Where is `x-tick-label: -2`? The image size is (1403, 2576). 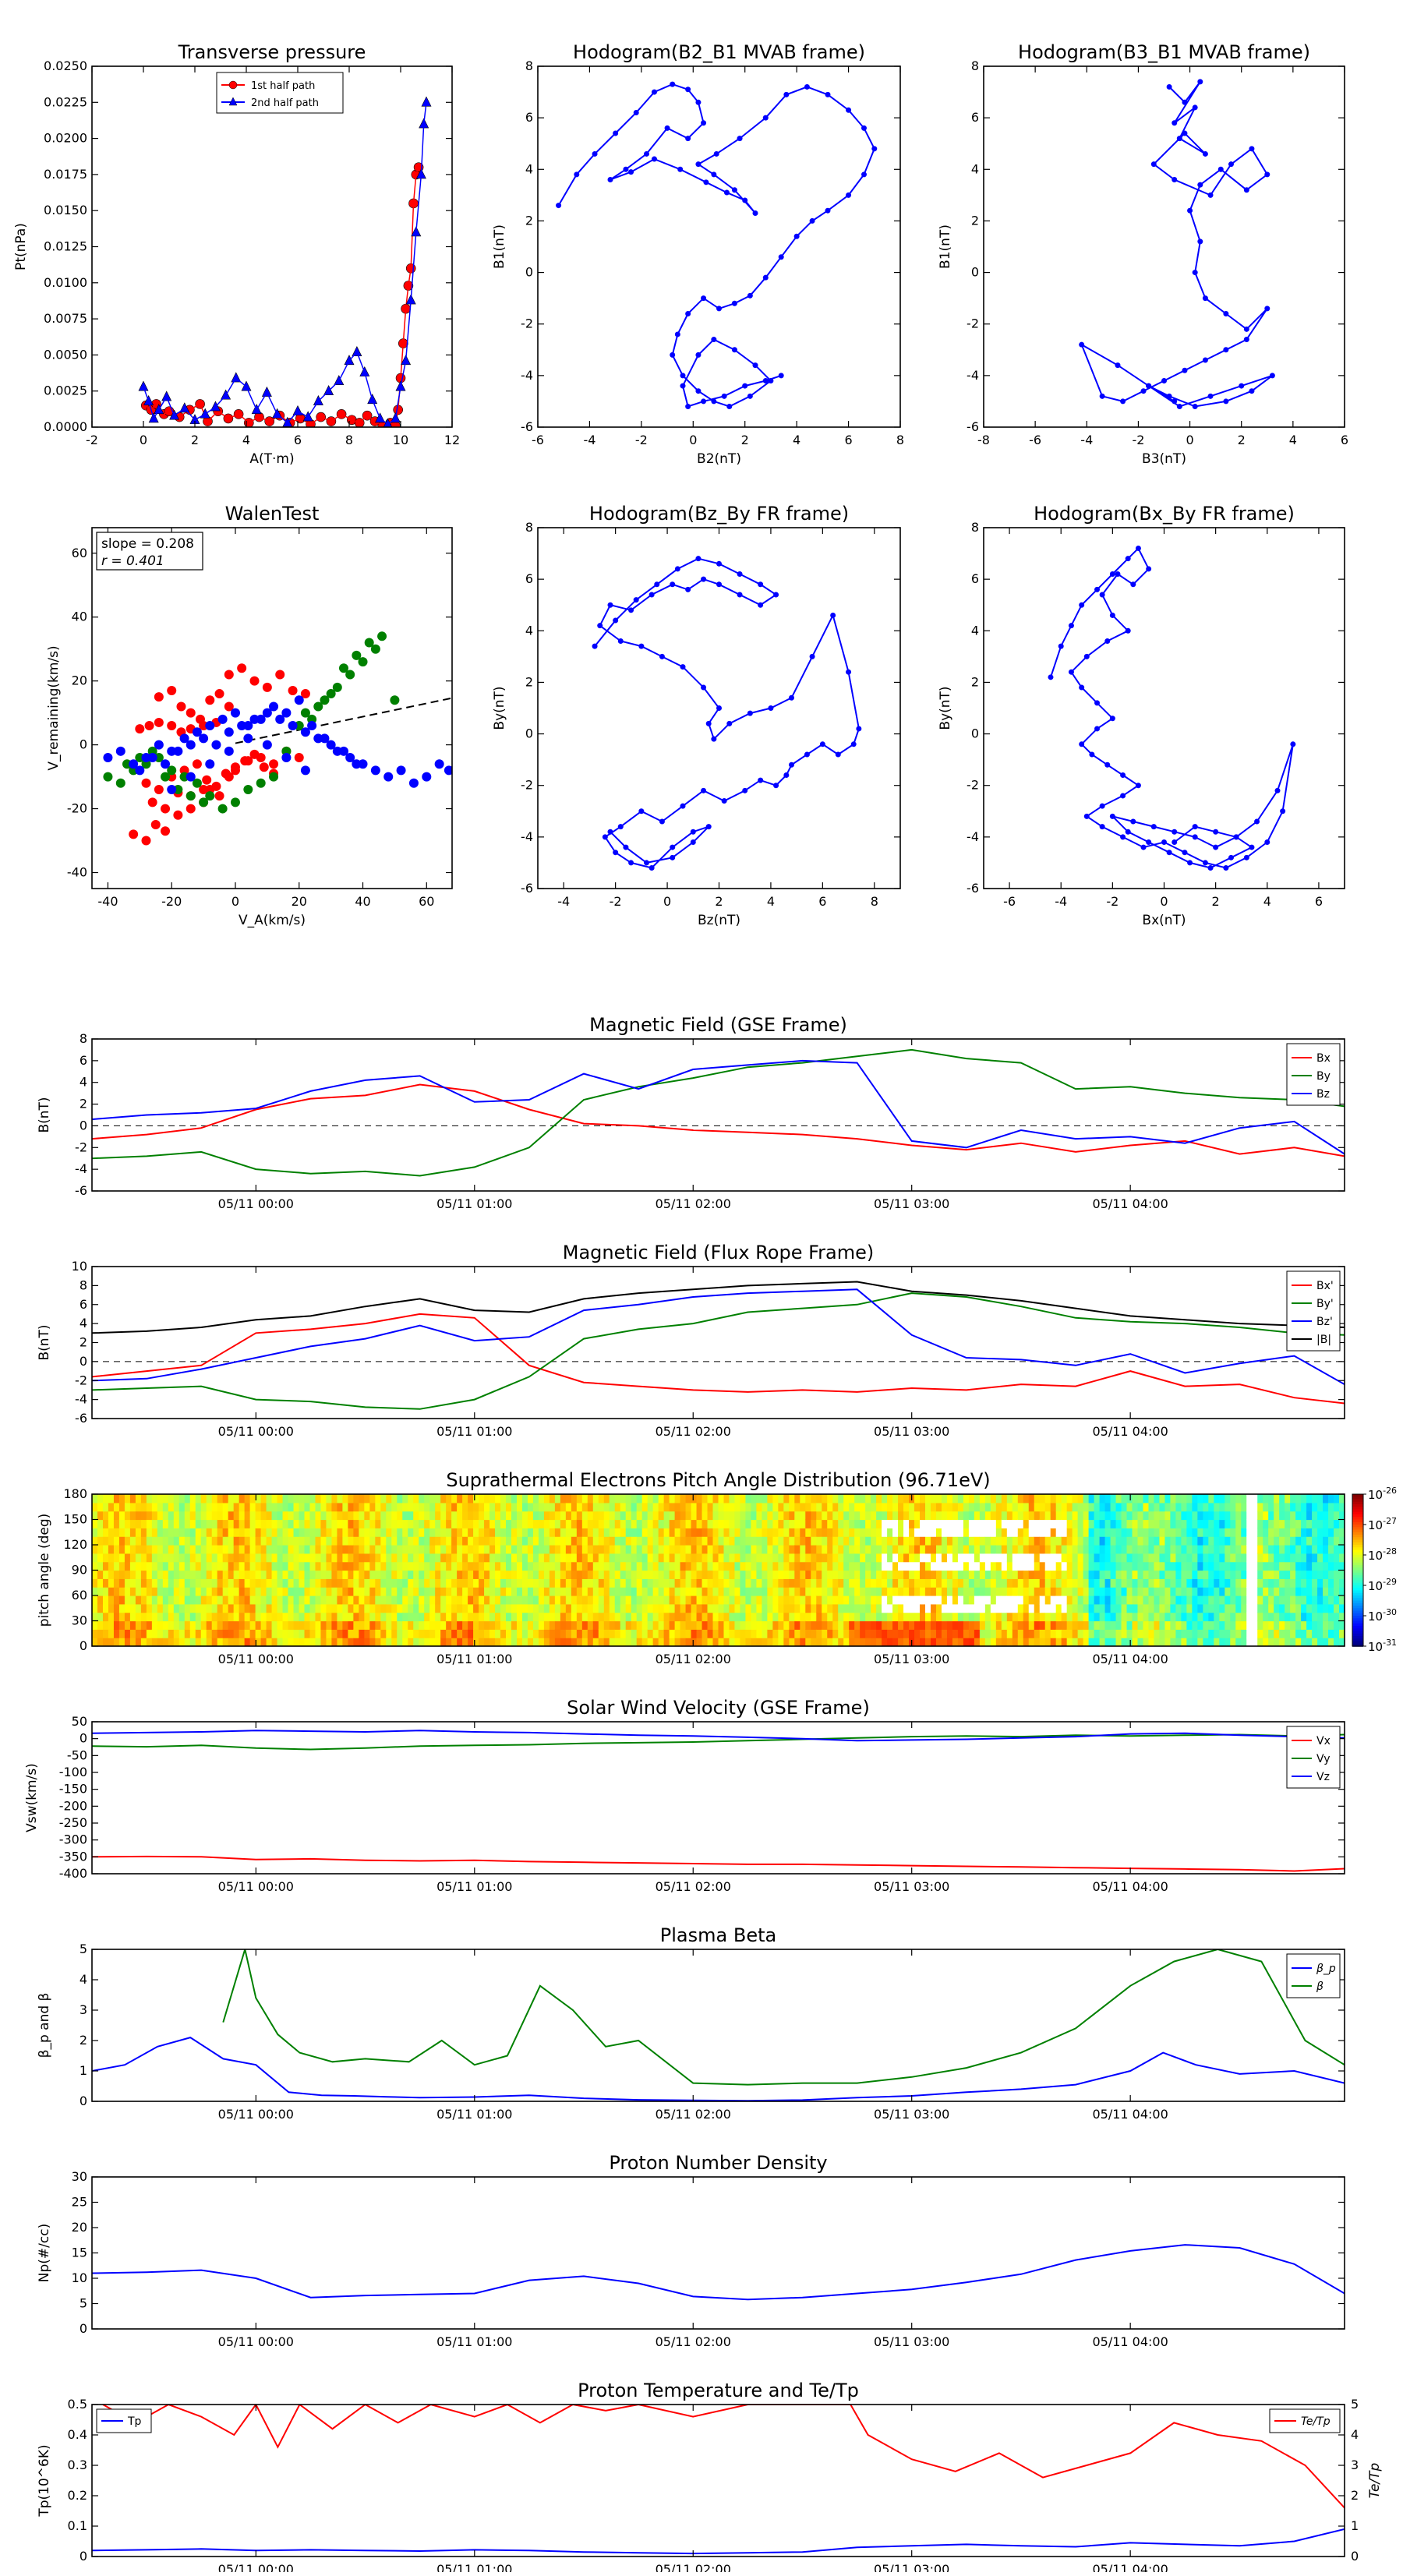
x-tick-label: -2 is located at coordinates (616, 901).